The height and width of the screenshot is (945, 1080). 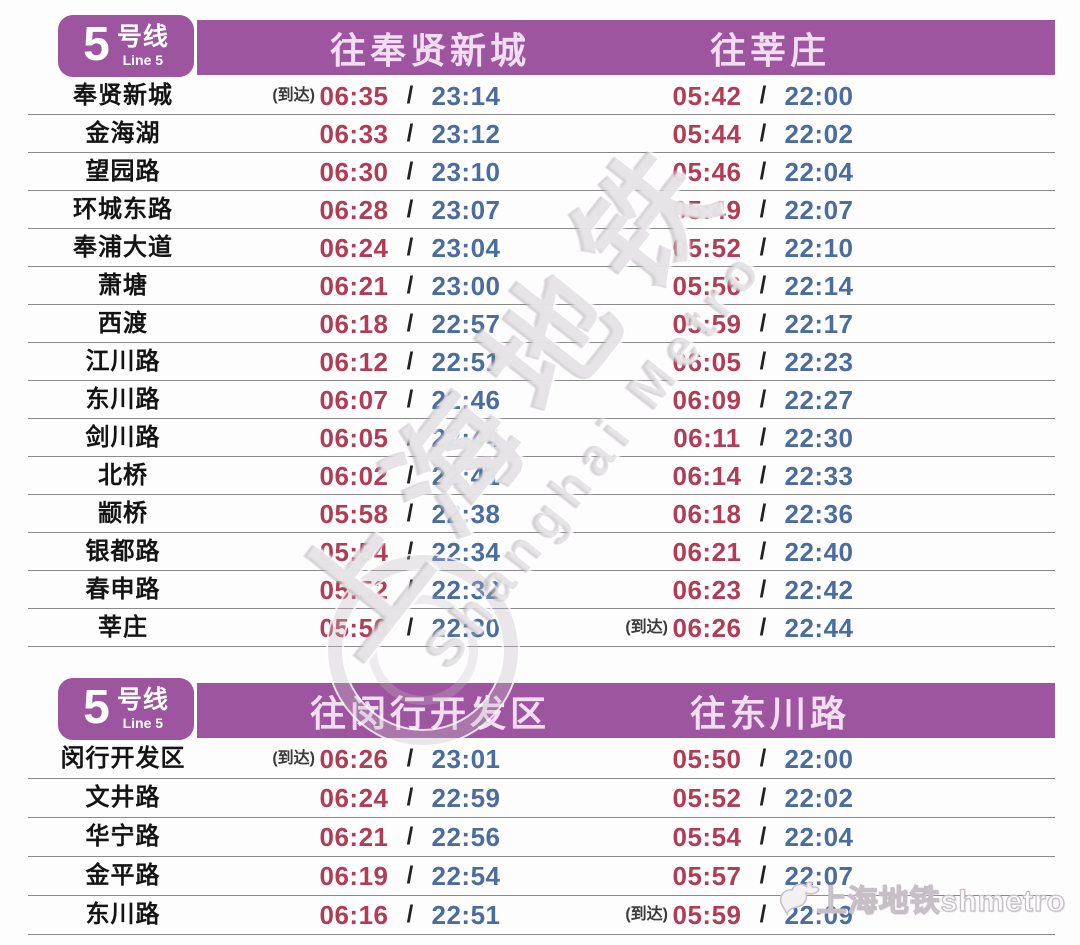 I want to click on first-train-time: 06:24, so click(x=354, y=247).